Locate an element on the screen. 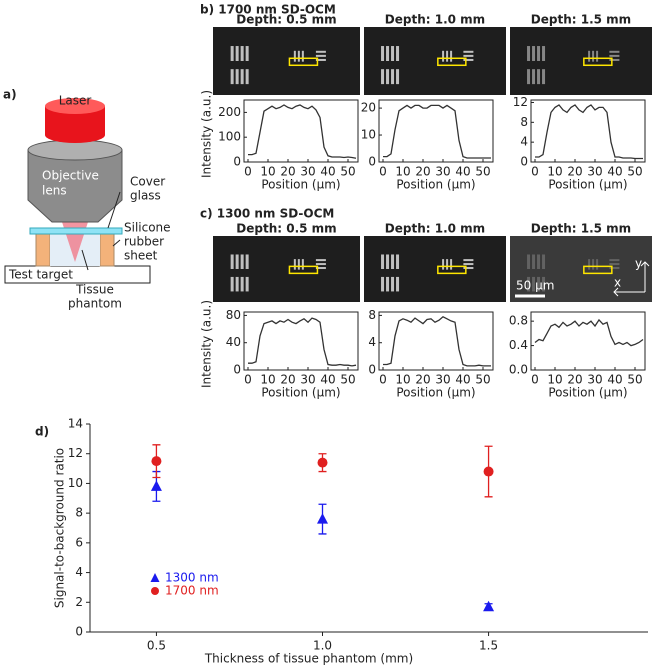 The image size is (654, 667). y-axis-label: Signal-to-background ratio is located at coordinates (60, 528).